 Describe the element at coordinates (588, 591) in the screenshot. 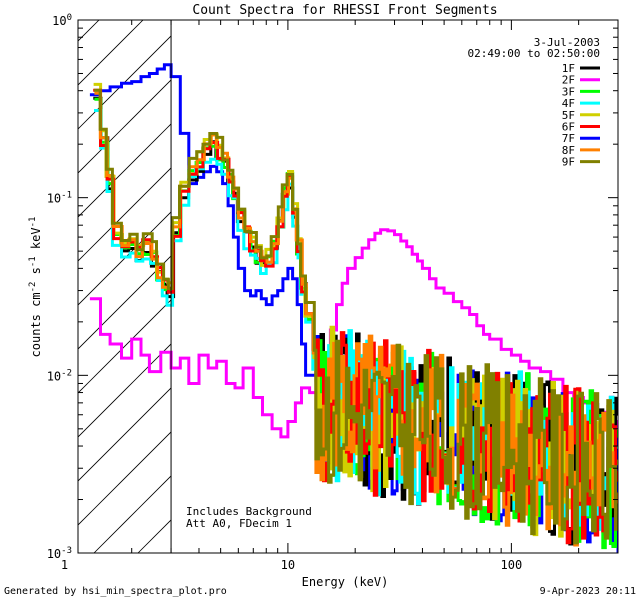

I see `footer-timestamp: 9-Apr-2023 20:11` at that location.